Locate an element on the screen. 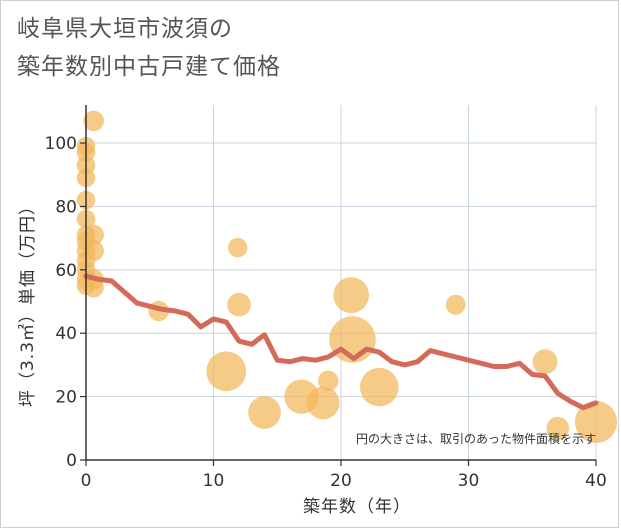 The height and width of the screenshot is (530, 621). x-tick-label: 30 is located at coordinates (469, 481).